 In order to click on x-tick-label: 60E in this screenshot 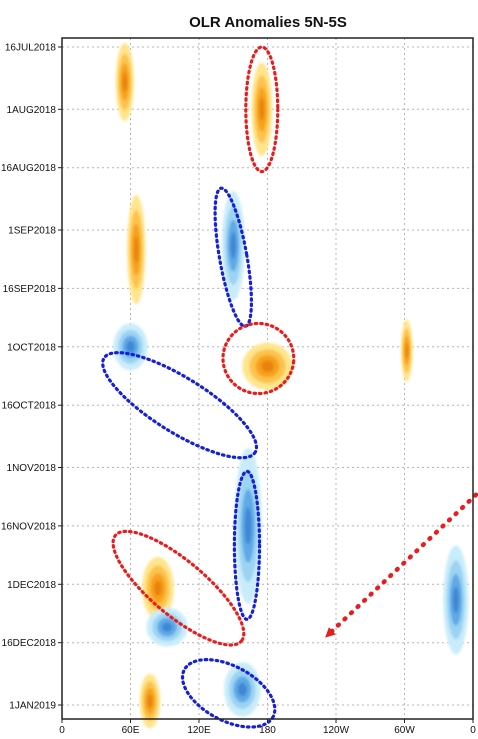, I will do `click(131, 729)`.